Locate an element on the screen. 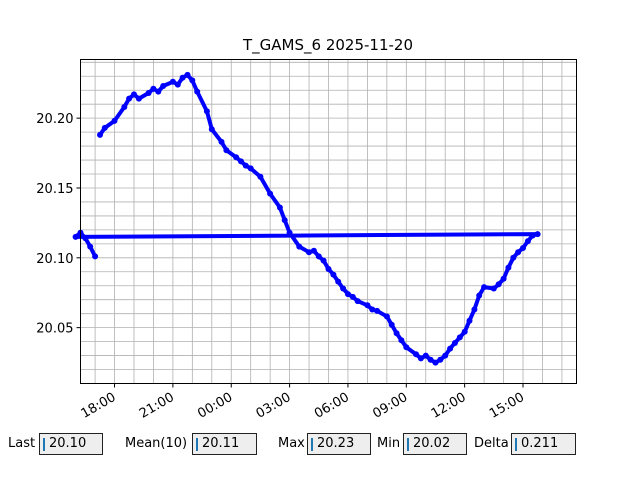 The image size is (640, 480). y-tick-label: 20.10 is located at coordinates (54, 259).